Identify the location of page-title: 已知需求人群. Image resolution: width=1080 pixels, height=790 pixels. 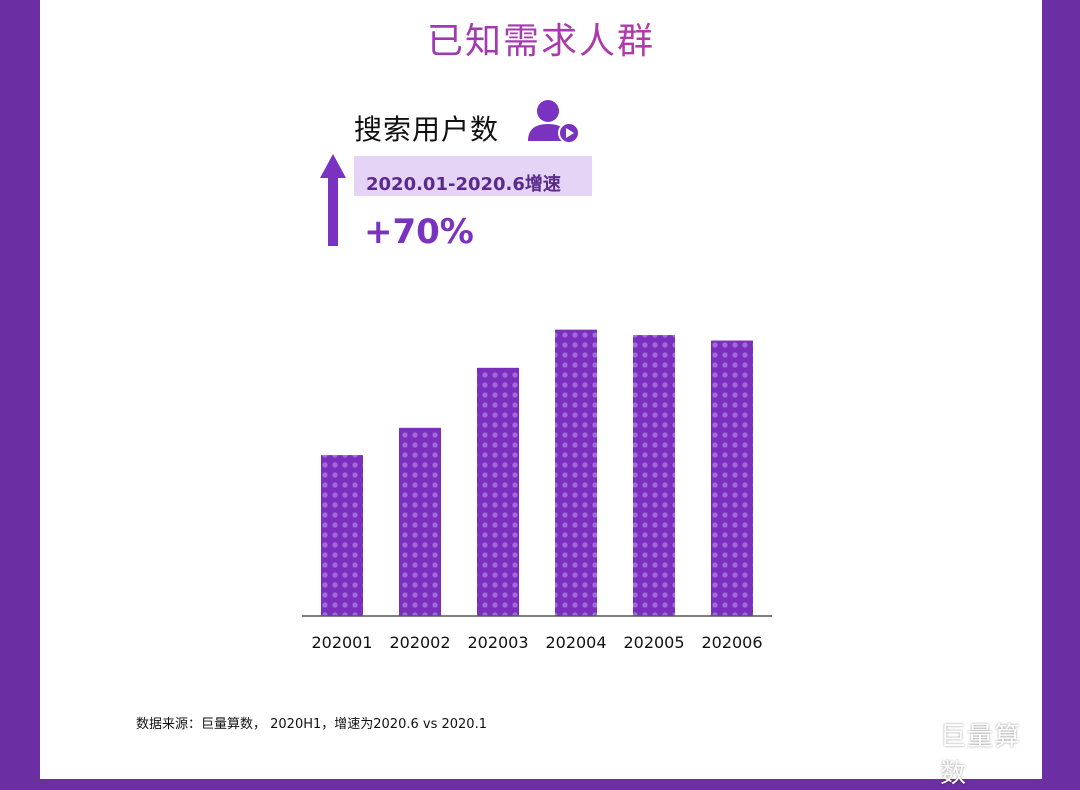
(541, 38).